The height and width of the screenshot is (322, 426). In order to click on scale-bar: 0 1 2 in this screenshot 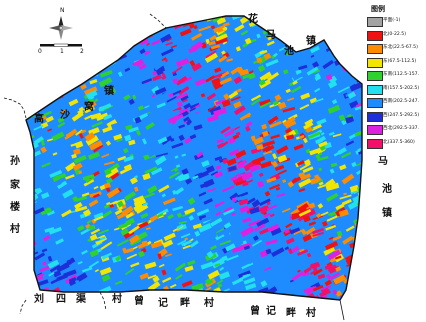, I will do `click(61, 49)`.